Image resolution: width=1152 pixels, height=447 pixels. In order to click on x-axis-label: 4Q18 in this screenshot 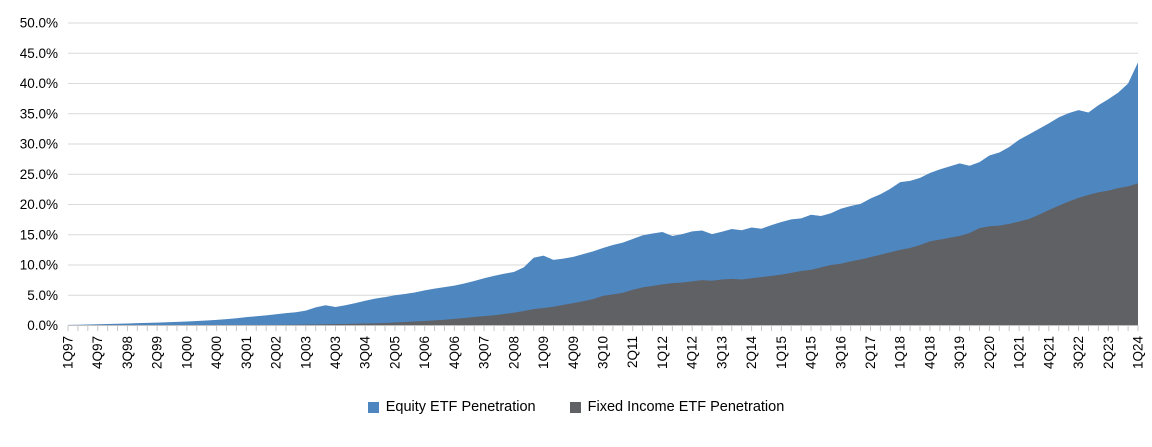, I will do `click(929, 352)`.